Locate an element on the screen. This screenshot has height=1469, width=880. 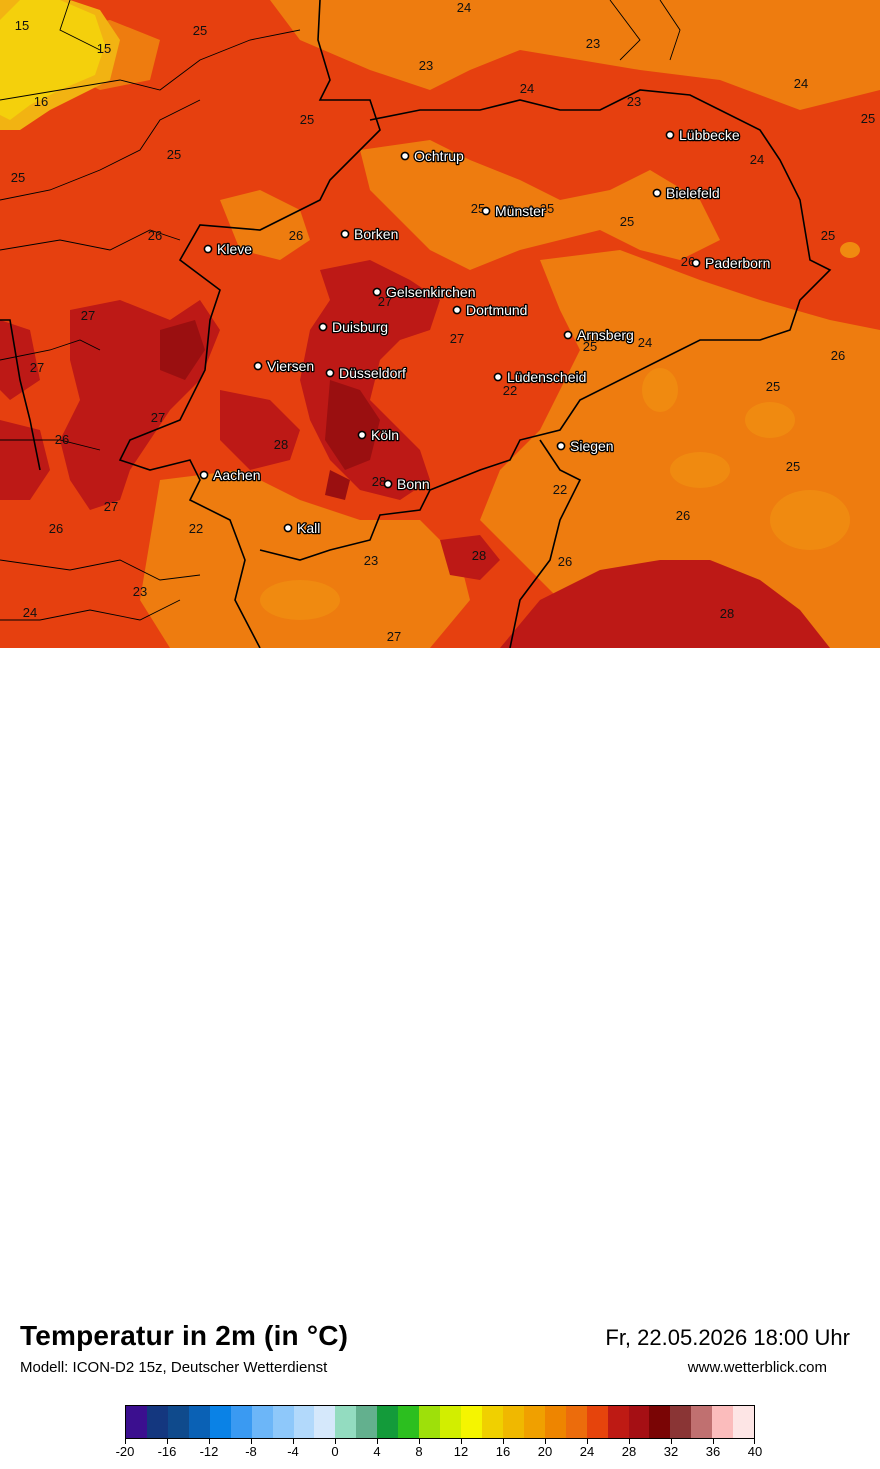
city-label: Ochtrup is located at coordinates (439, 156).